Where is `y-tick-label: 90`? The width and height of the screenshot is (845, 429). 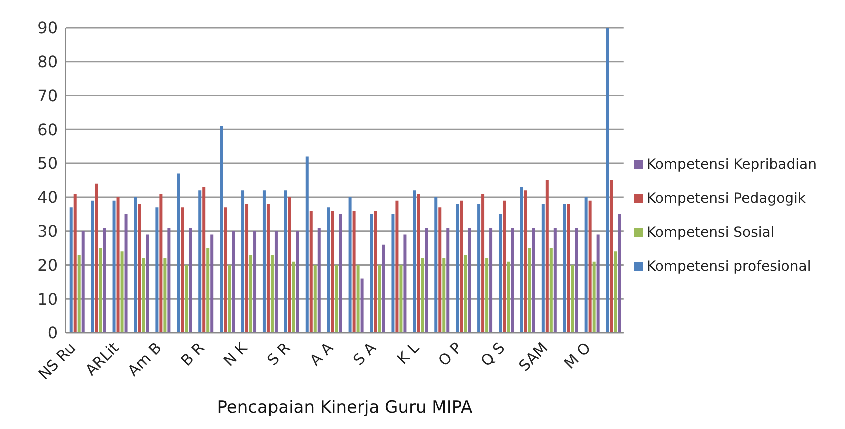
y-tick-label: 90 is located at coordinates (48, 28).